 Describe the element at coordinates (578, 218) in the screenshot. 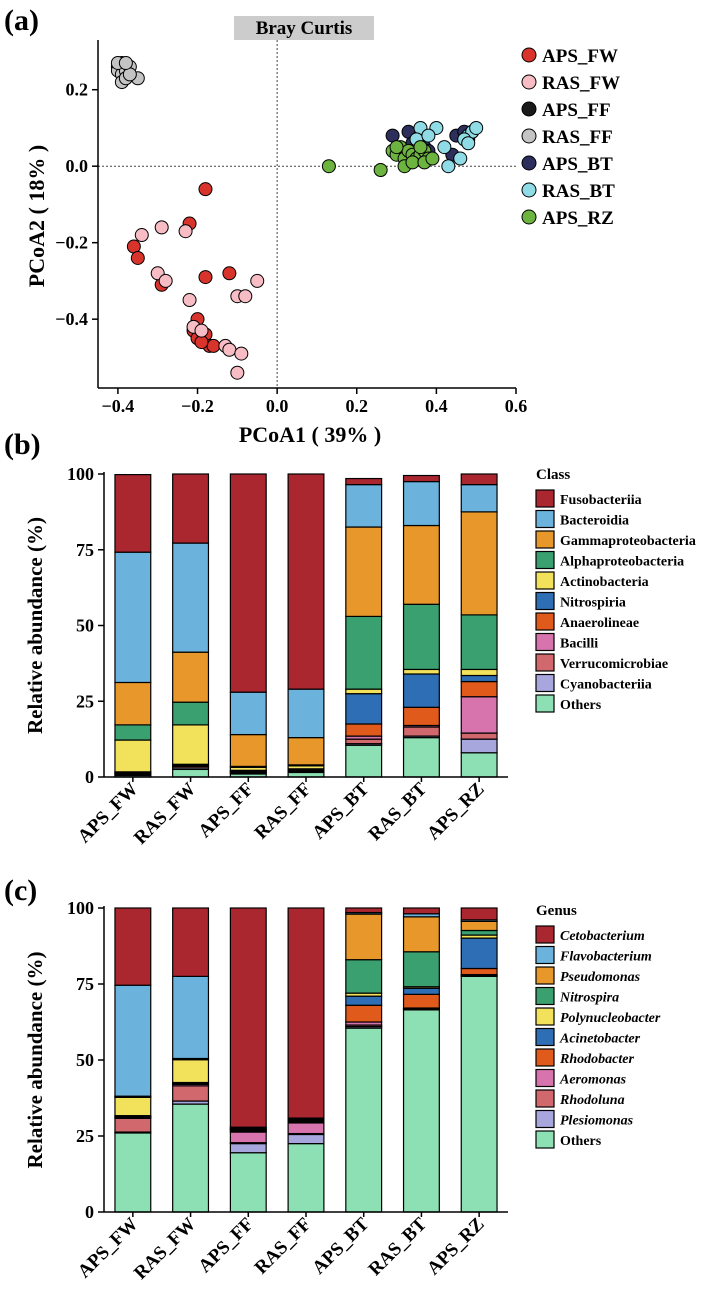

I see `legend-label: APS_RZ` at that location.